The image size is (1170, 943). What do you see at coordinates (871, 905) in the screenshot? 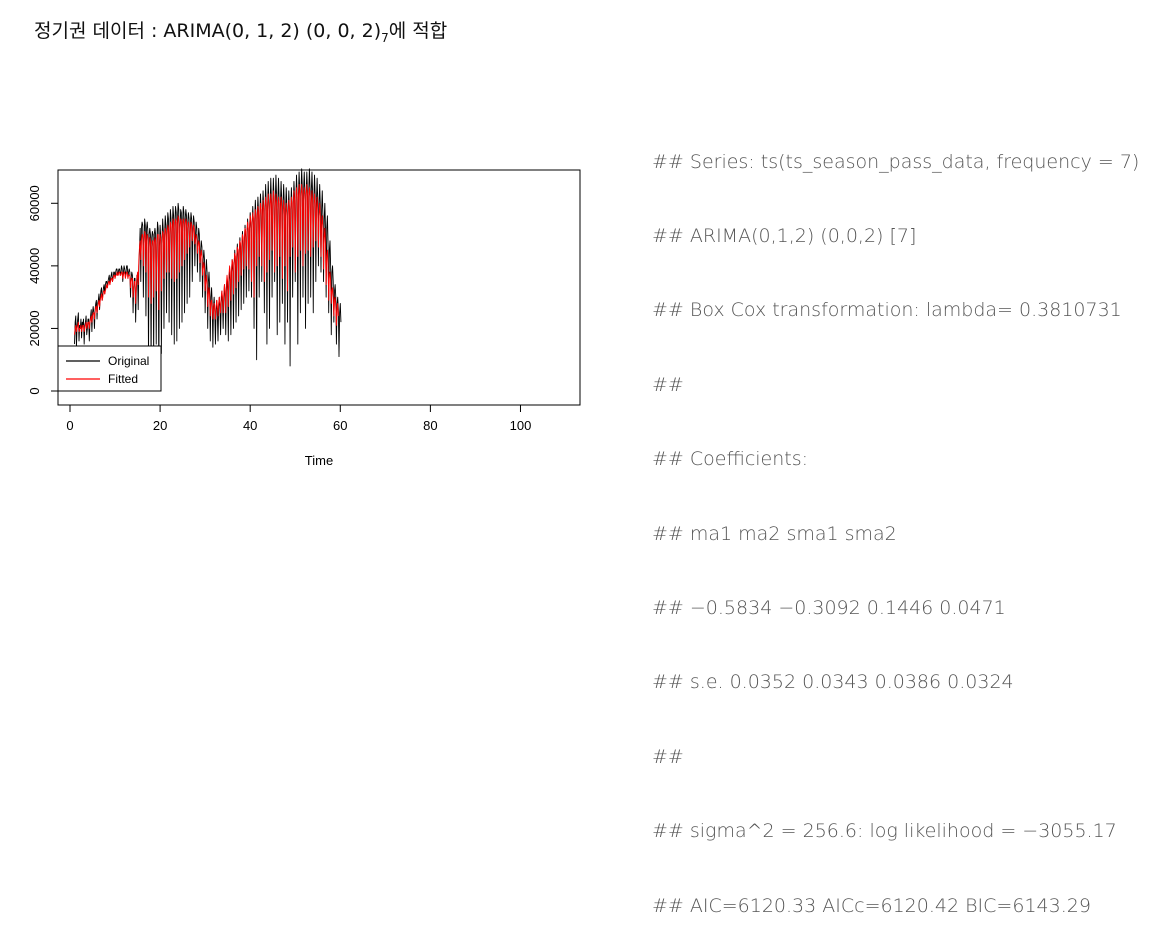
I see `console-line: ## AIC=6120.33 AICc=6120.42 BIC=6143.29` at bounding box center [871, 905].